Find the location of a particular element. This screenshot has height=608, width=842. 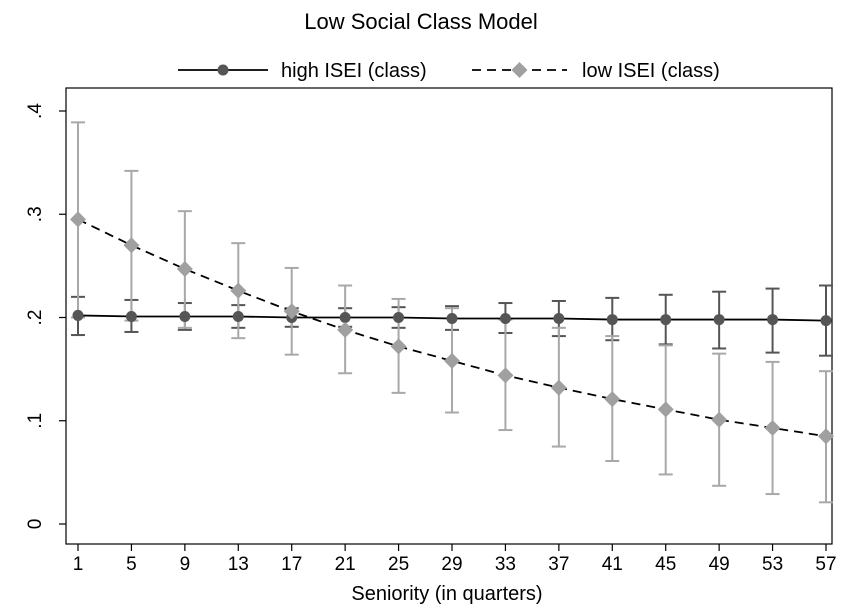

legend: high ISEI (class) low ISEI (class) is located at coordinates (449, 71).